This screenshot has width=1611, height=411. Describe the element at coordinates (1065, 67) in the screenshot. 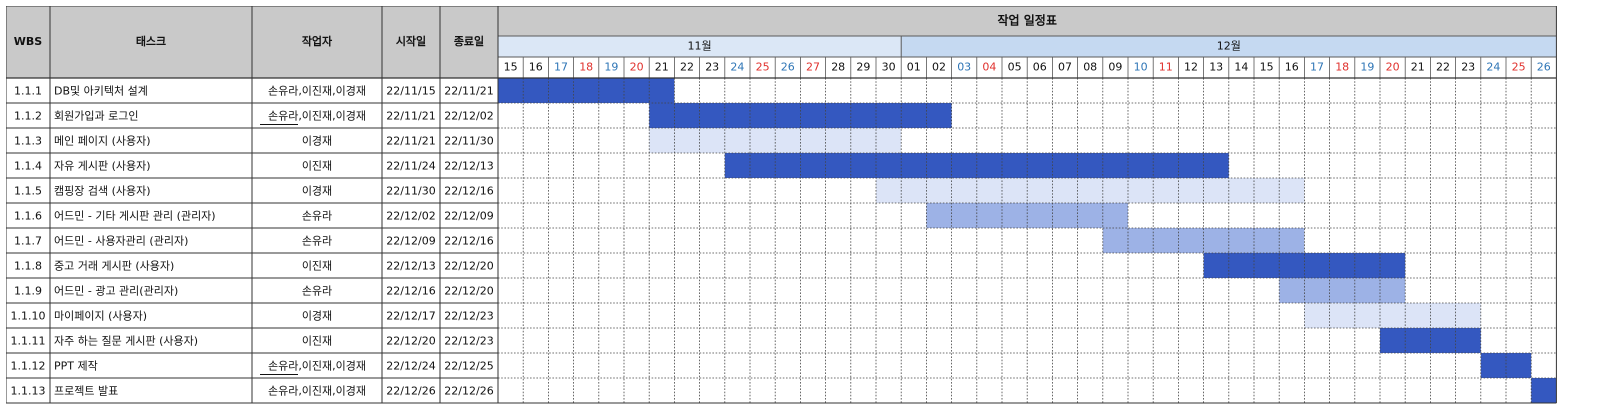

I see `day-label: 07` at that location.